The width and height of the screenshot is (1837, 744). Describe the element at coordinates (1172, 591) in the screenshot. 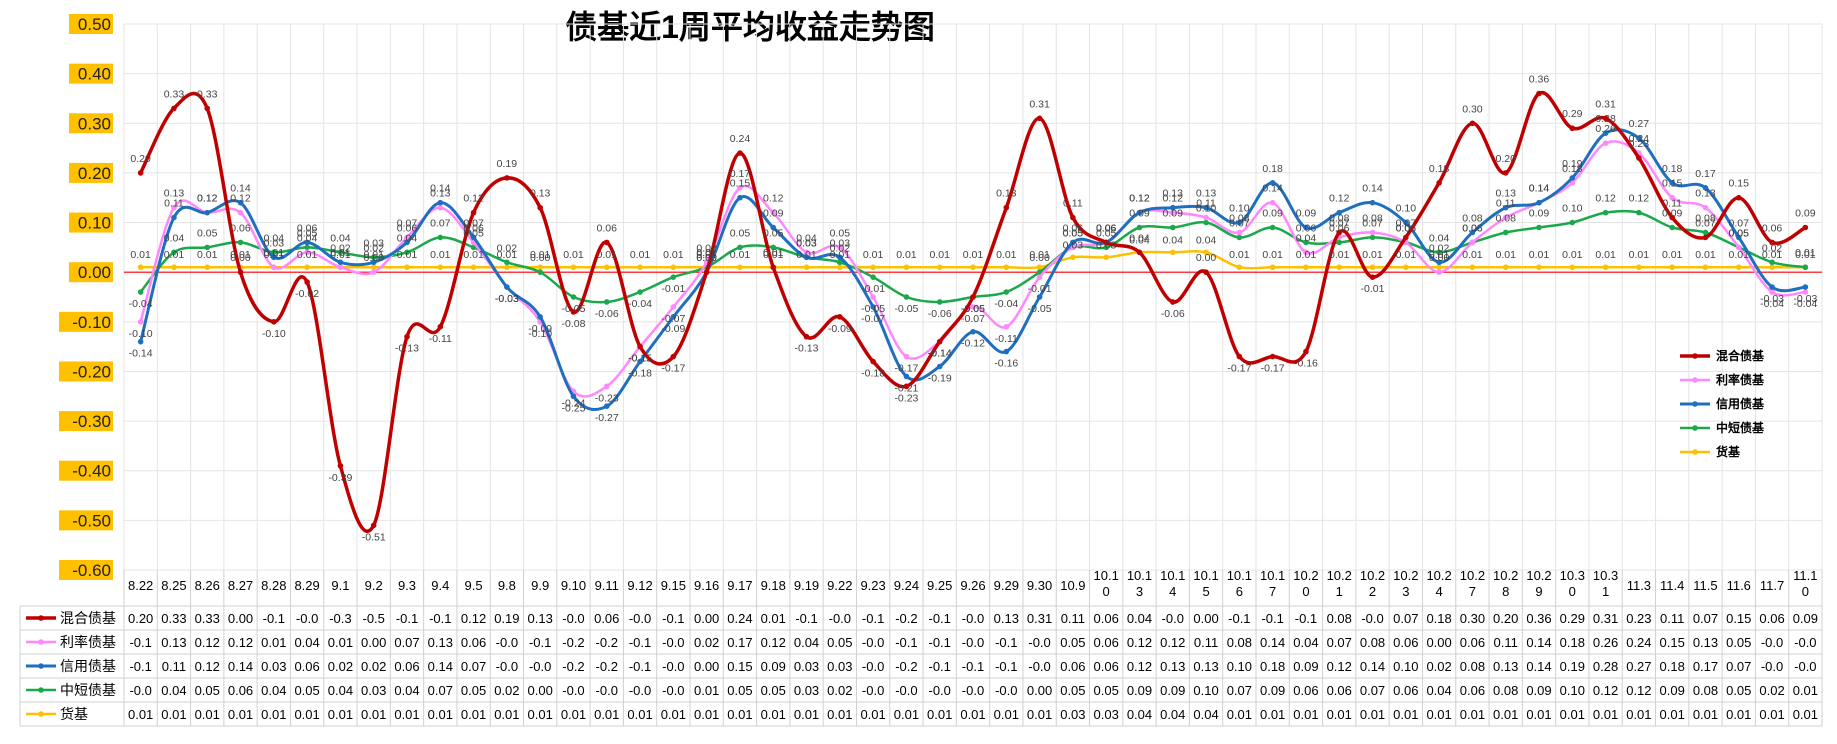

I see `x-tick-line: 4` at that location.